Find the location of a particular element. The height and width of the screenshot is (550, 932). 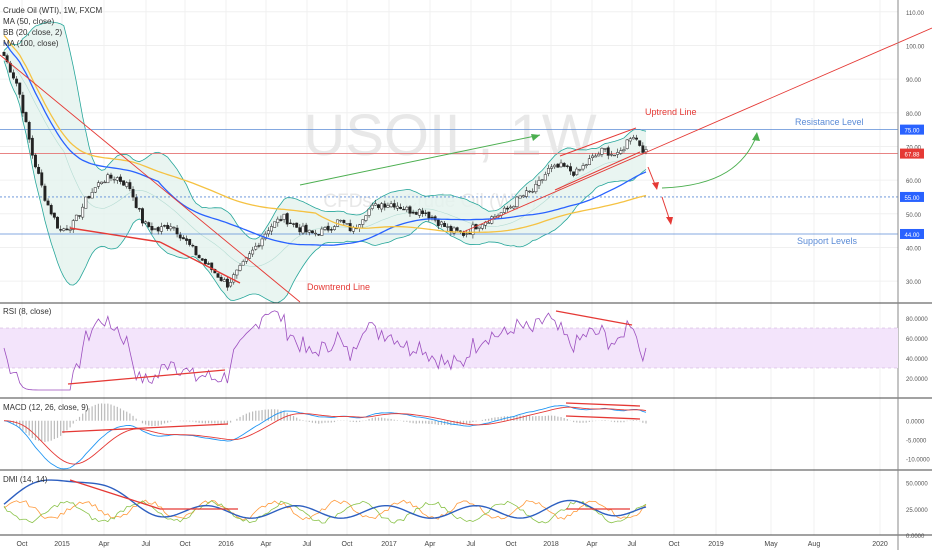

dmi-pane: 50.0000 25.0000 0.0000 is located at coordinates (465, 509).